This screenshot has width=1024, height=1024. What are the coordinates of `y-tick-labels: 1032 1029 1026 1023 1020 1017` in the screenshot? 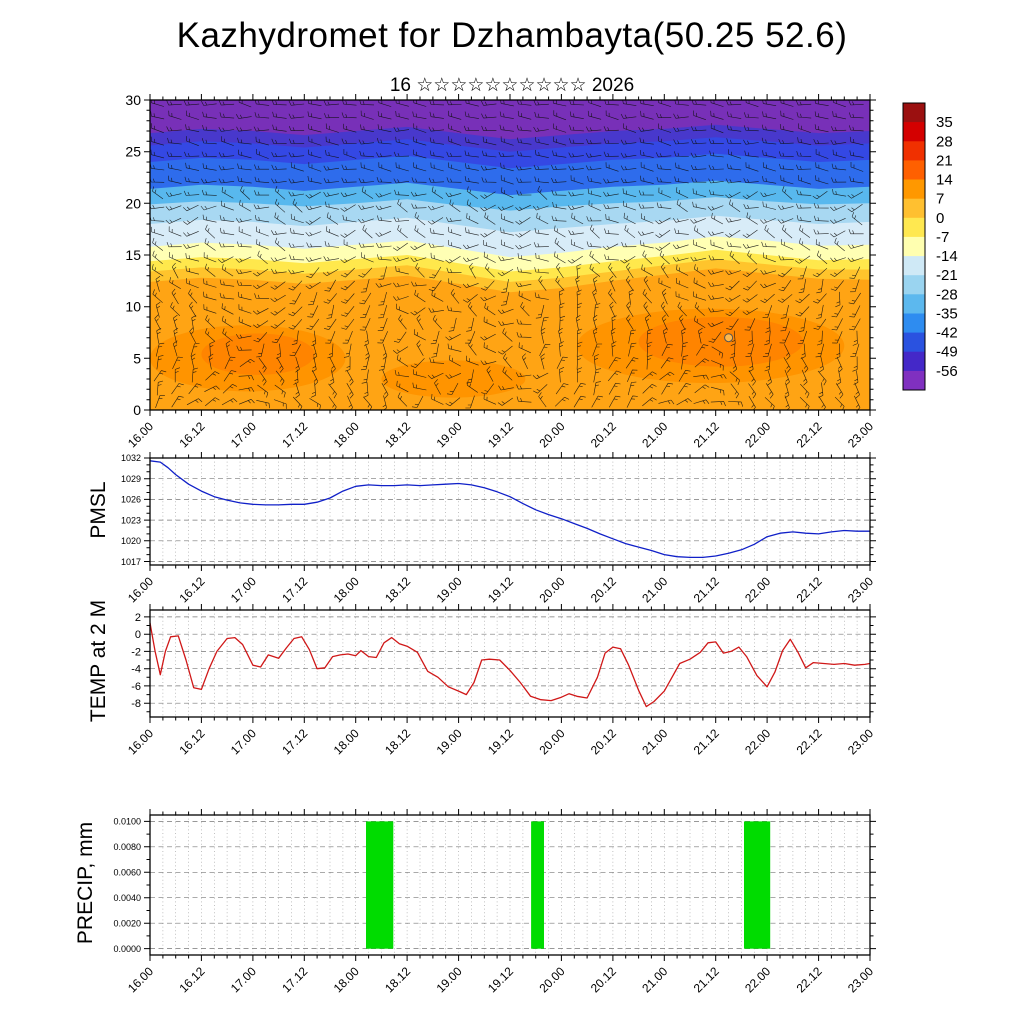 It's located at (131, 510).